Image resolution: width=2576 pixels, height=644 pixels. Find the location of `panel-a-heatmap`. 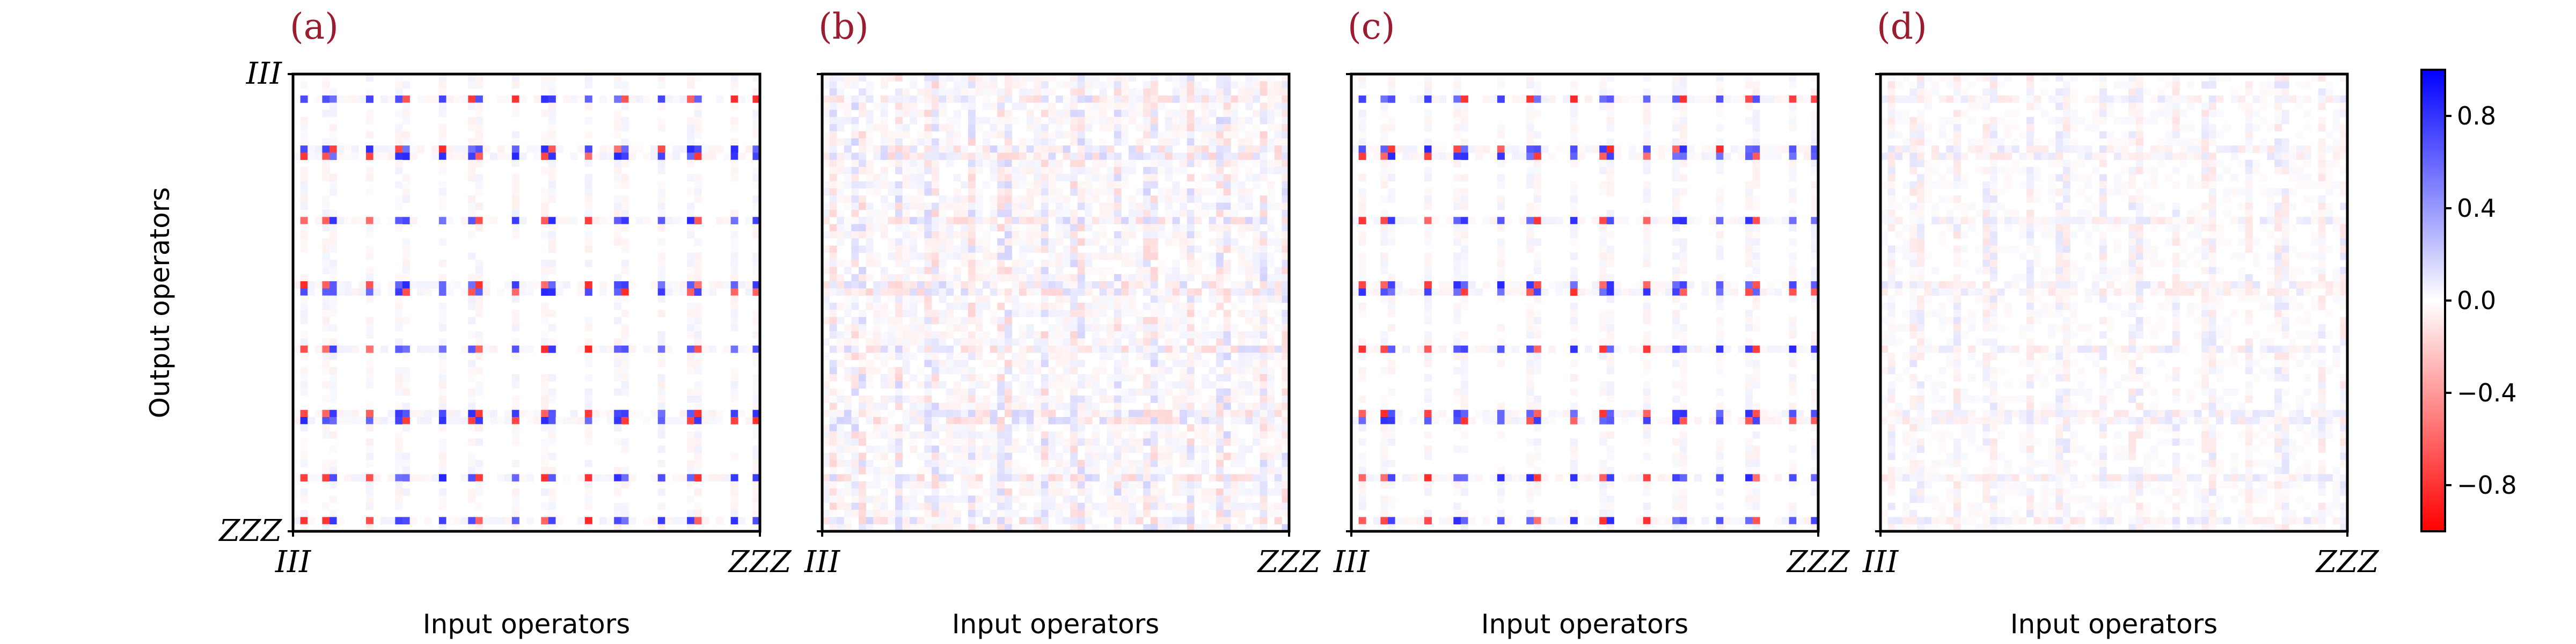

panel-a-heatmap is located at coordinates (526, 303).